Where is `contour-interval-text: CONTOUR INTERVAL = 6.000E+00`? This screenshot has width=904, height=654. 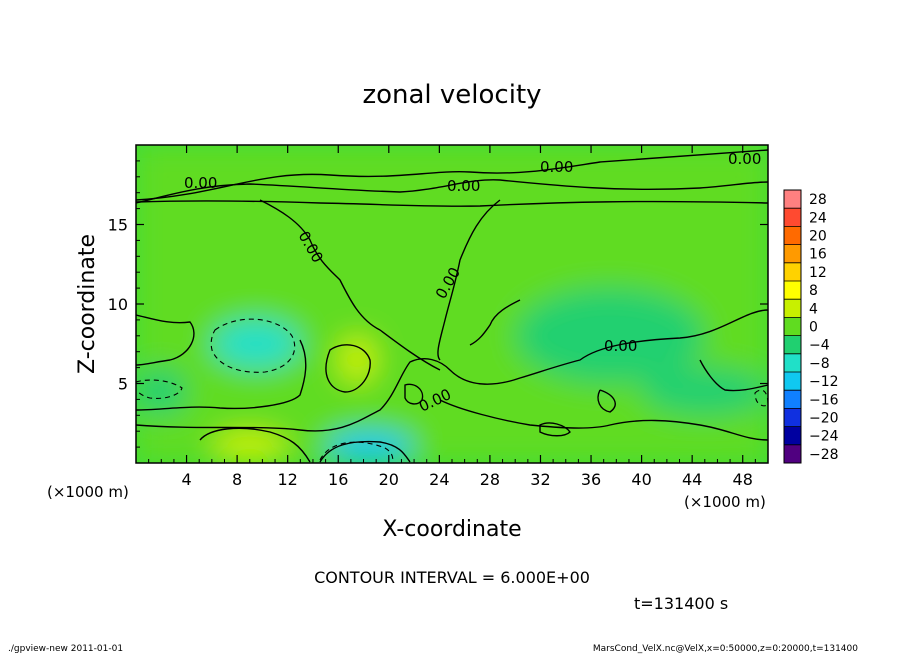 contour-interval-text: CONTOUR INTERVAL = 6.000E+00 is located at coordinates (452, 577).